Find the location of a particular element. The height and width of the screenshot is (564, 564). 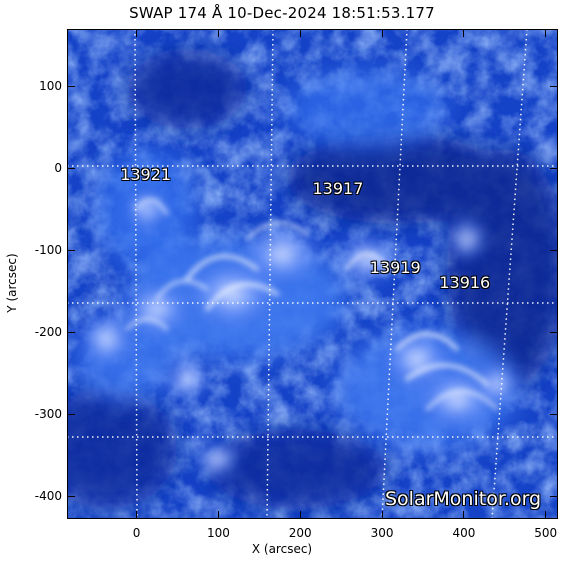

active-region-label: 13919 is located at coordinates (395, 268).